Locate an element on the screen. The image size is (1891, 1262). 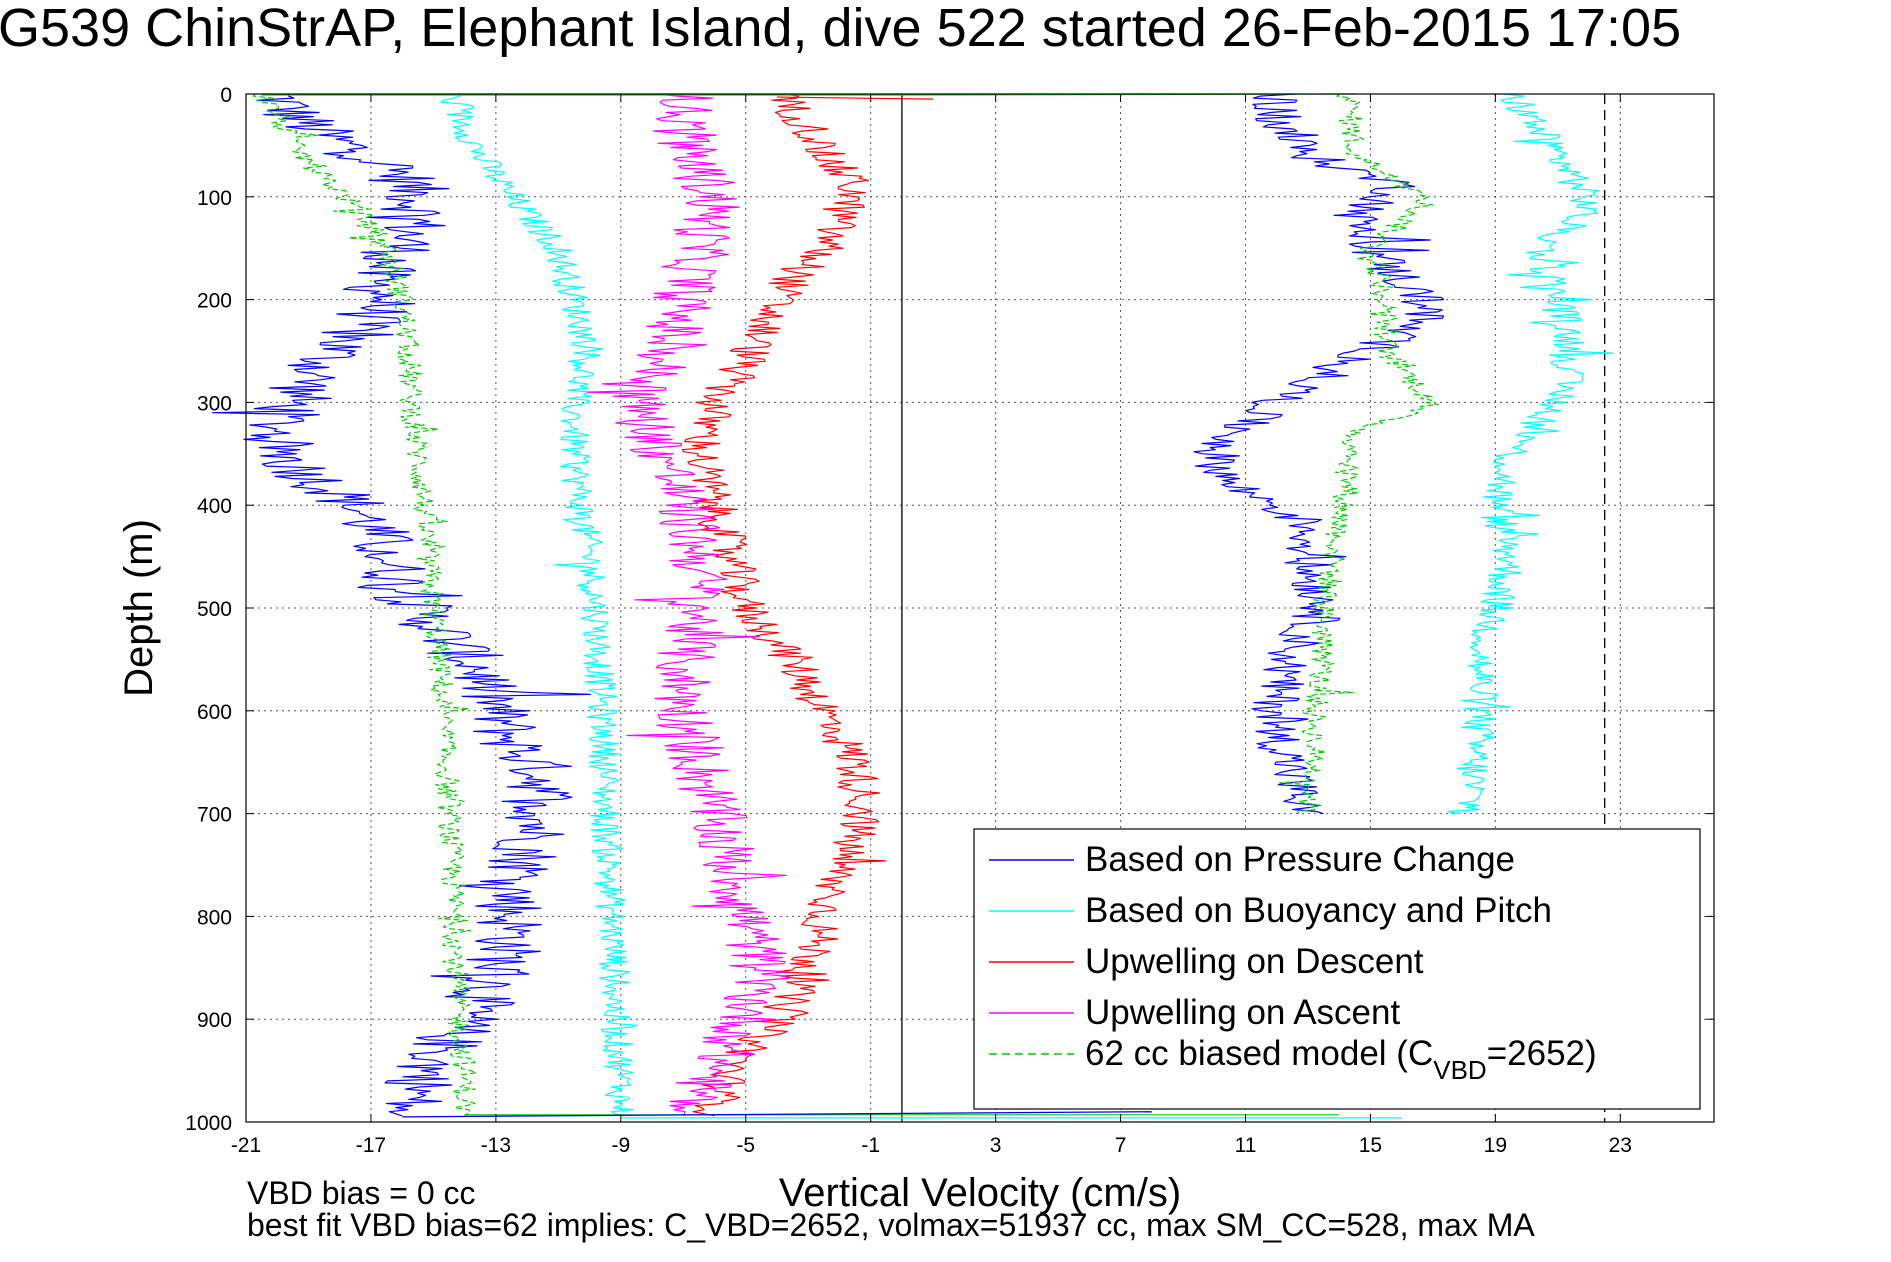
legend-label: 62 cc biased model (CVBD=2652) is located at coordinates (1341, 1059).